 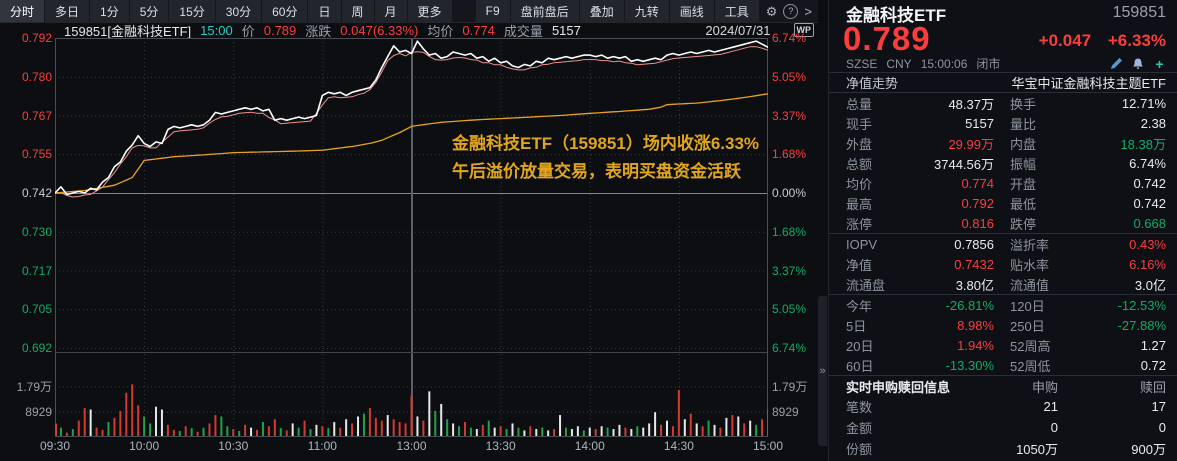 What do you see at coordinates (1136, 40) in the screenshot?
I see `change-percent: +6.33%` at bounding box center [1136, 40].